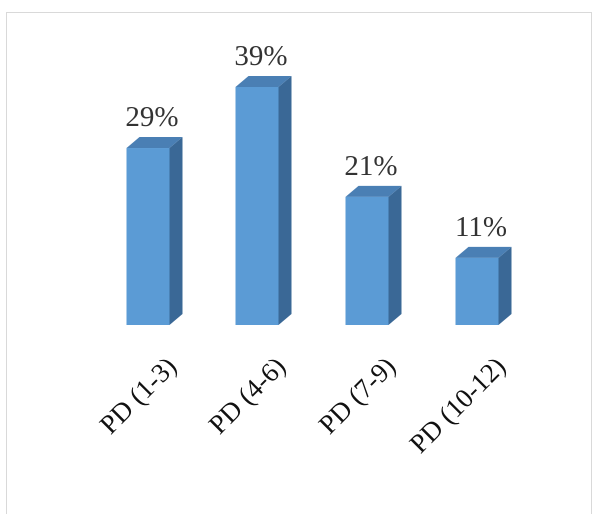 Image resolution: width=600 pixels, height=514 pixels. Describe the element at coordinates (260, 56) in the screenshot. I see `data-label: 39%` at that location.